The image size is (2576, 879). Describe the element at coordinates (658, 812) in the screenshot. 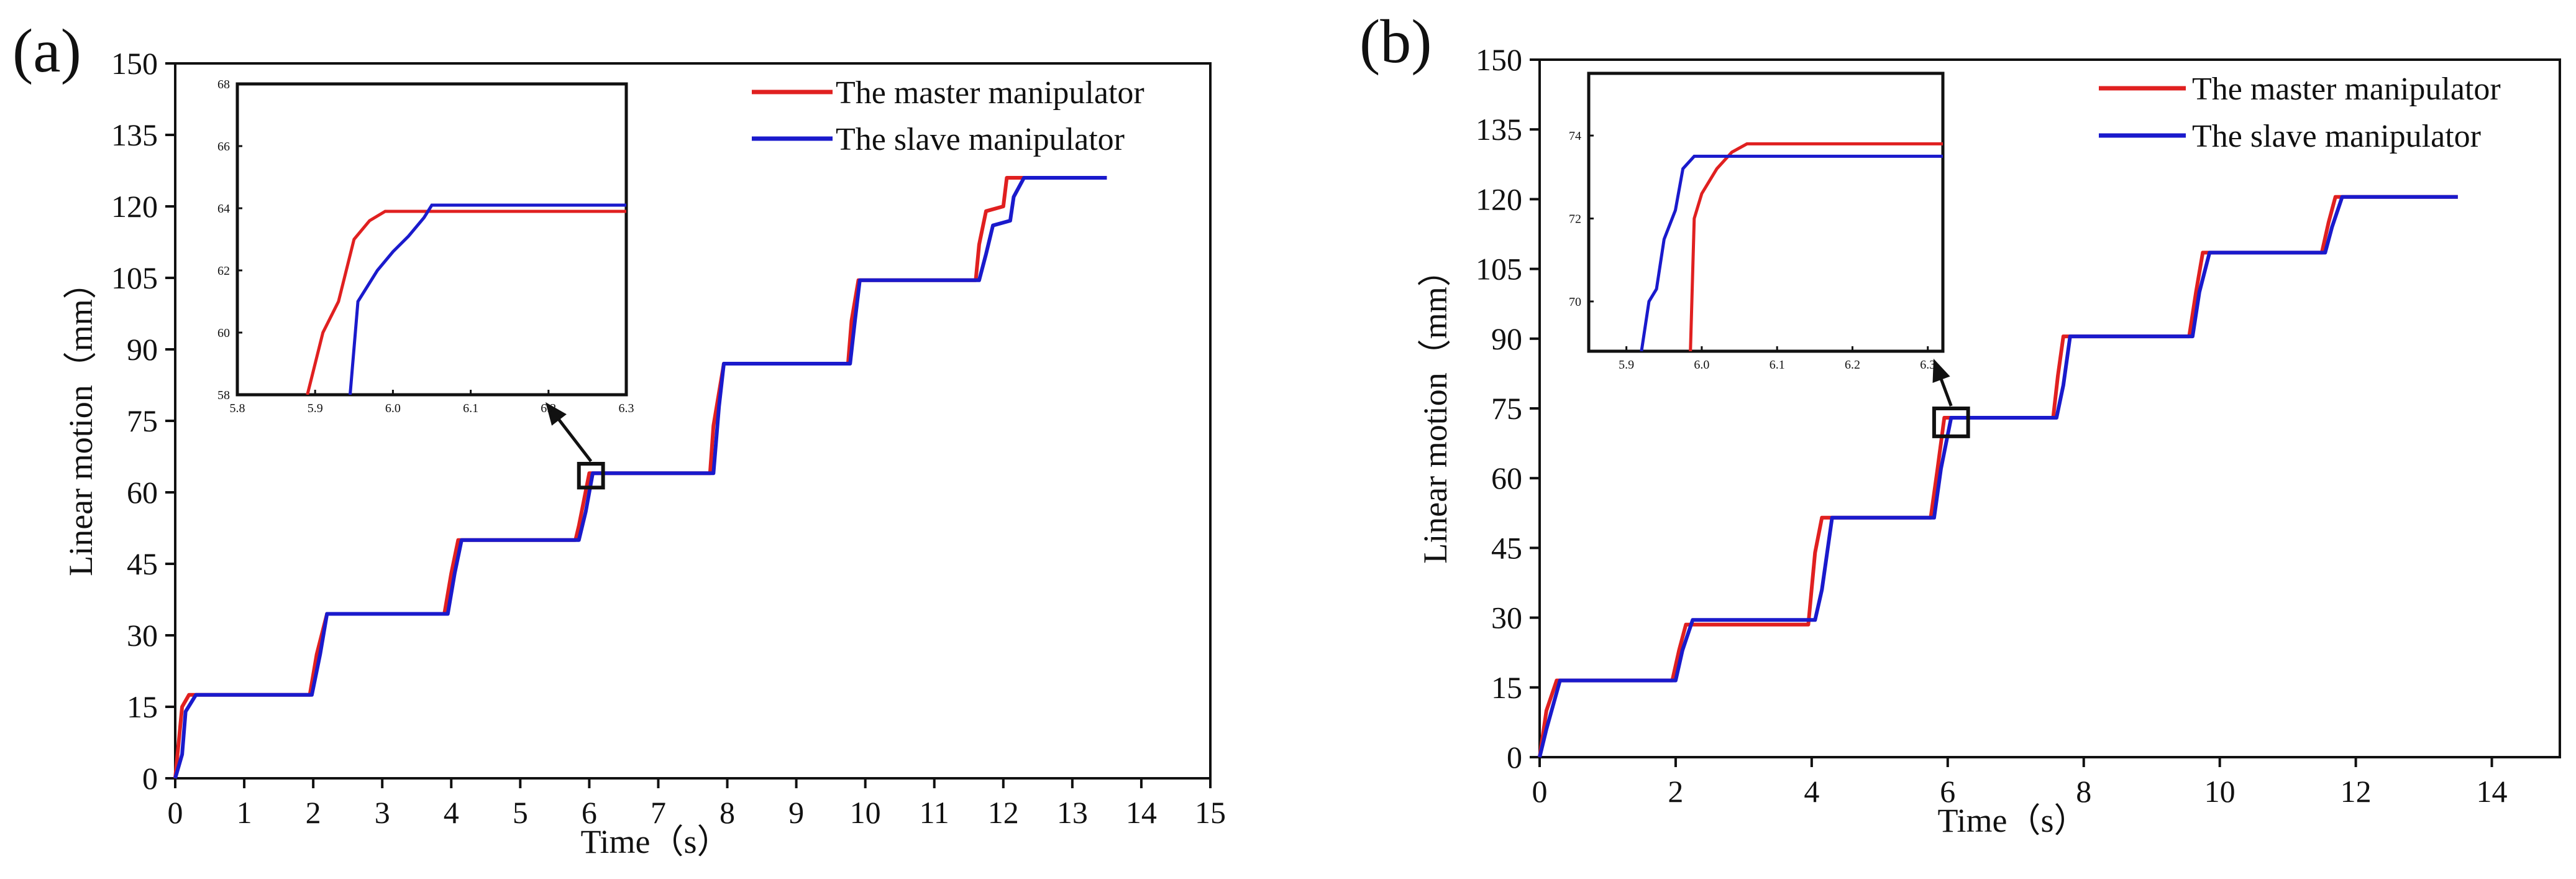

I see `x-tick-label: 7` at that location.